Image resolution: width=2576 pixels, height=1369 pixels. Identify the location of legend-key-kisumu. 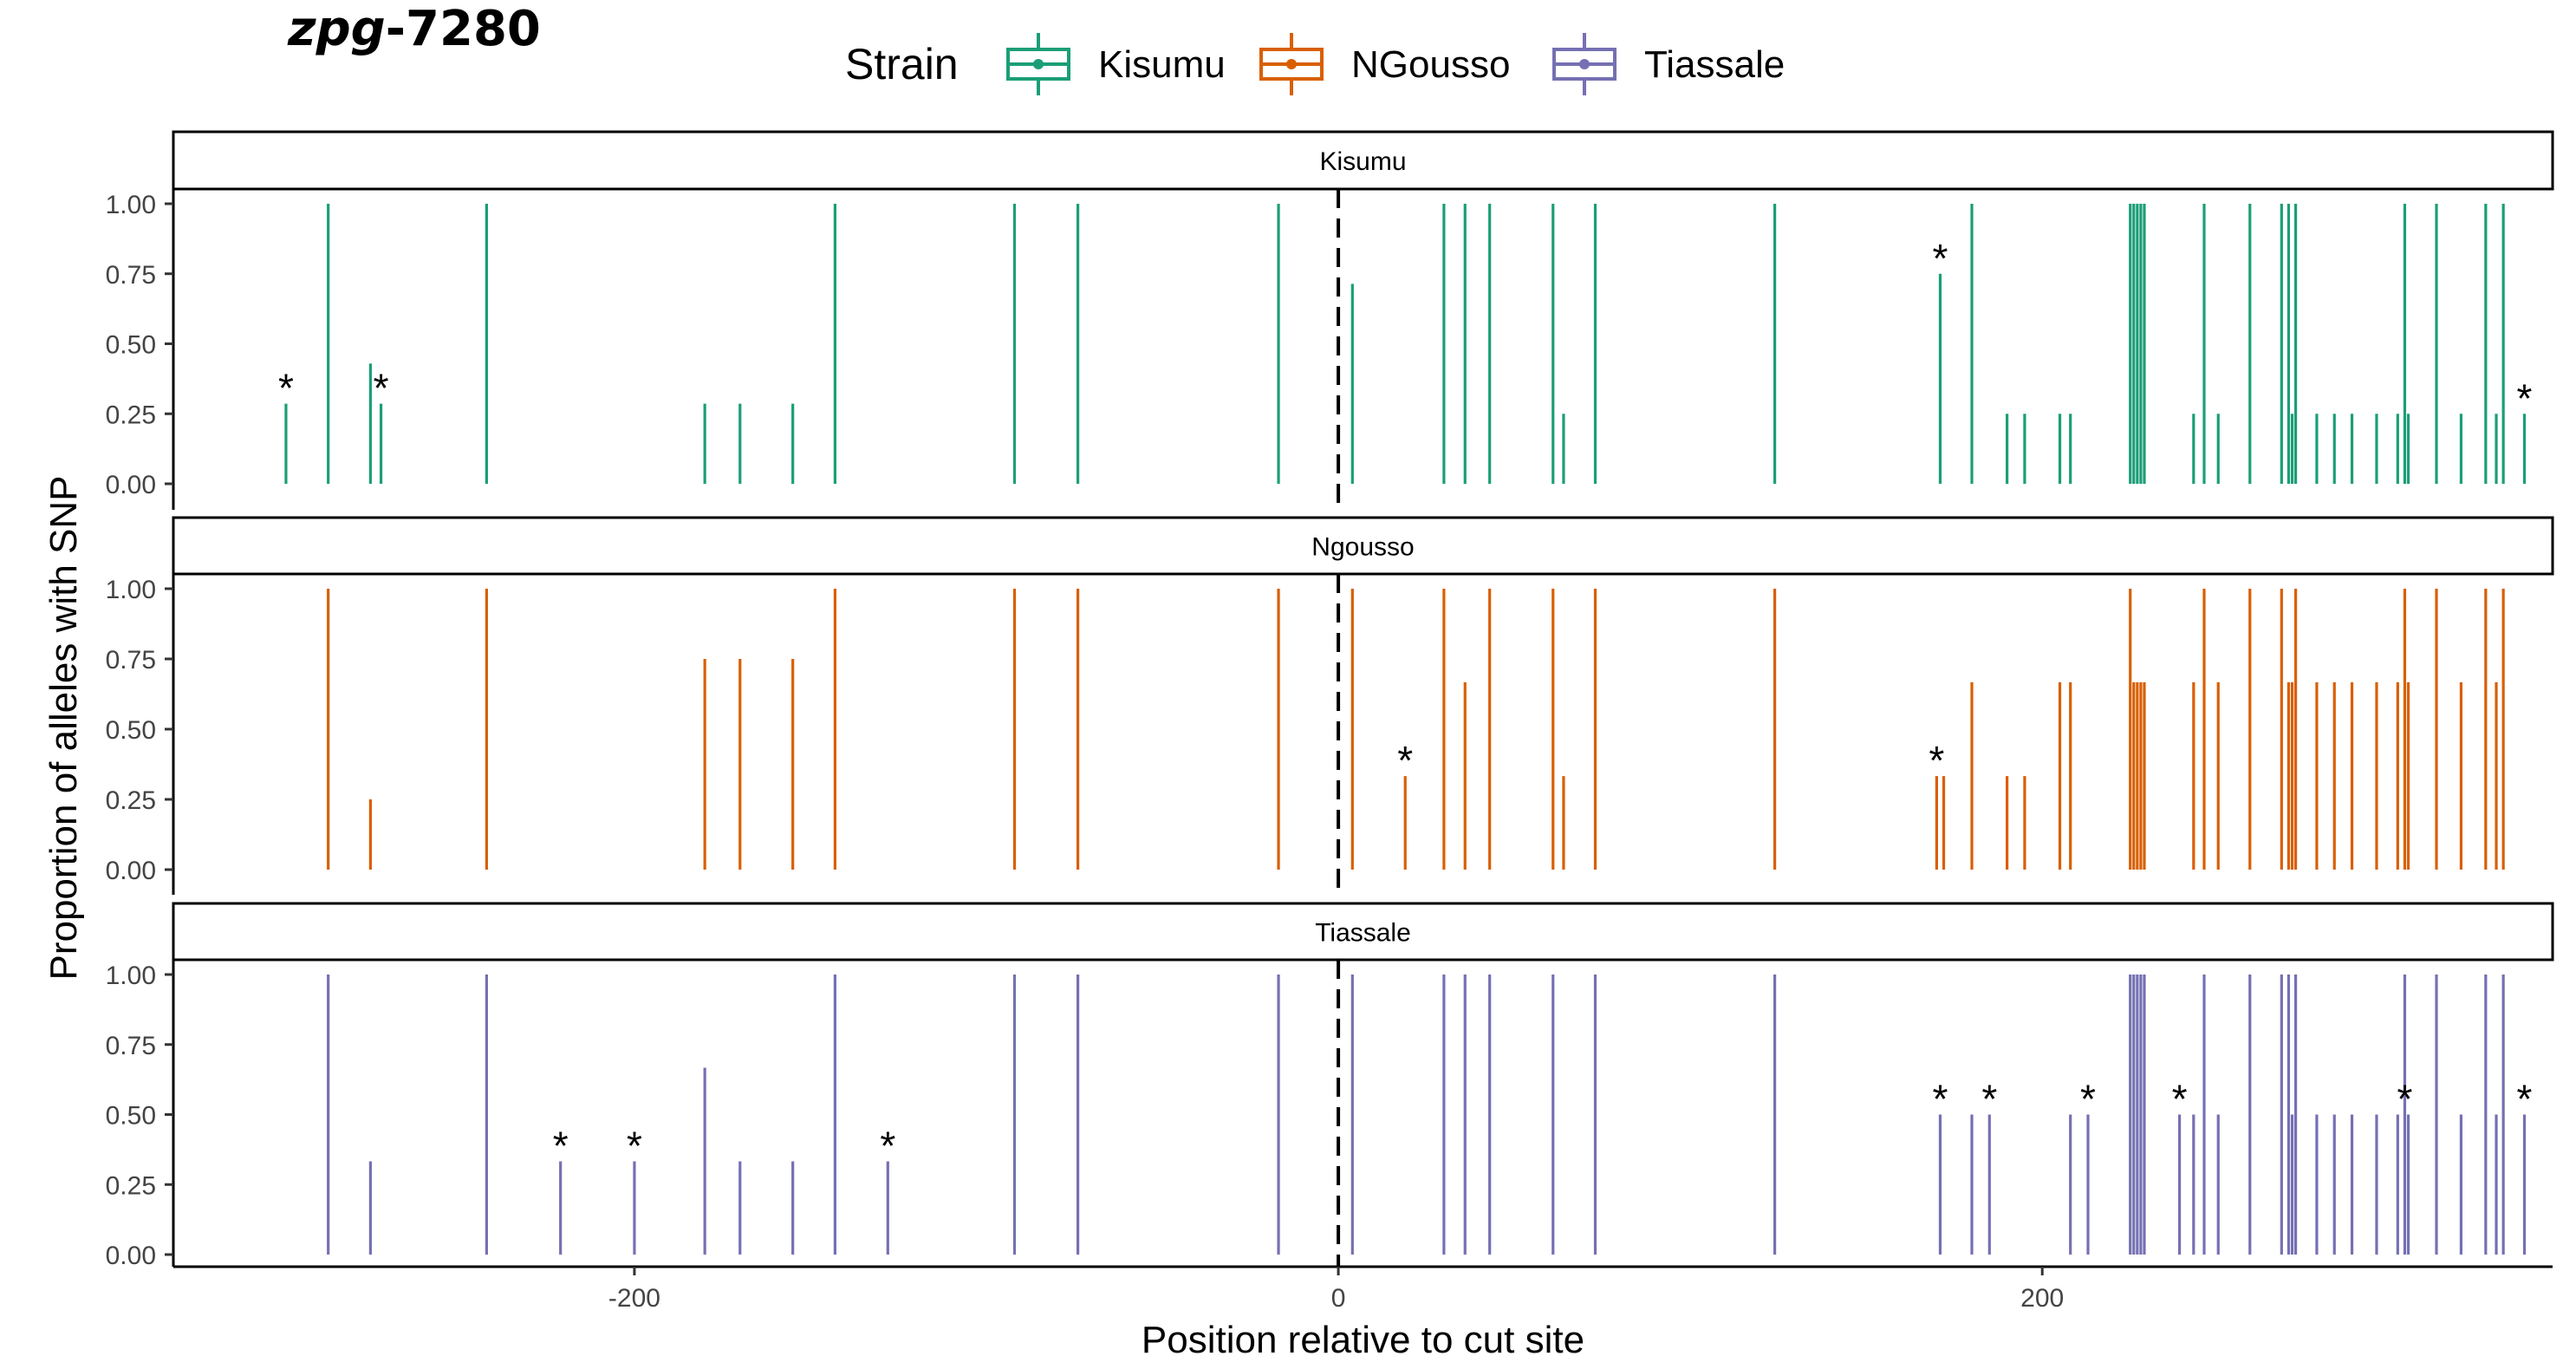
(1038, 64).